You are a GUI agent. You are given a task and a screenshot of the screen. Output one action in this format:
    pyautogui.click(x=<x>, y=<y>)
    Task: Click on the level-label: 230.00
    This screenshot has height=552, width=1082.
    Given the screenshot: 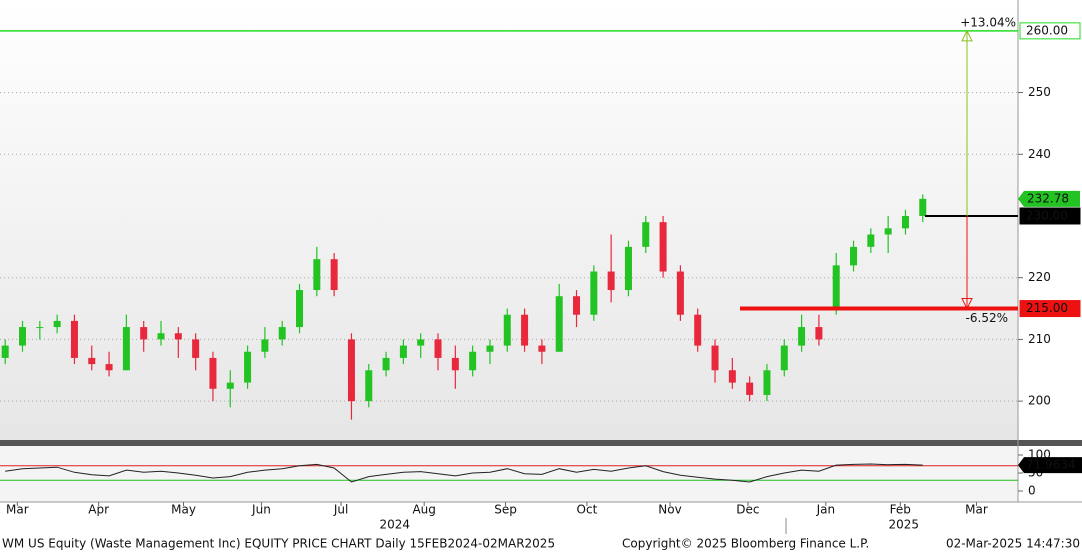 What is the action you would take?
    pyautogui.click(x=1047, y=215)
    